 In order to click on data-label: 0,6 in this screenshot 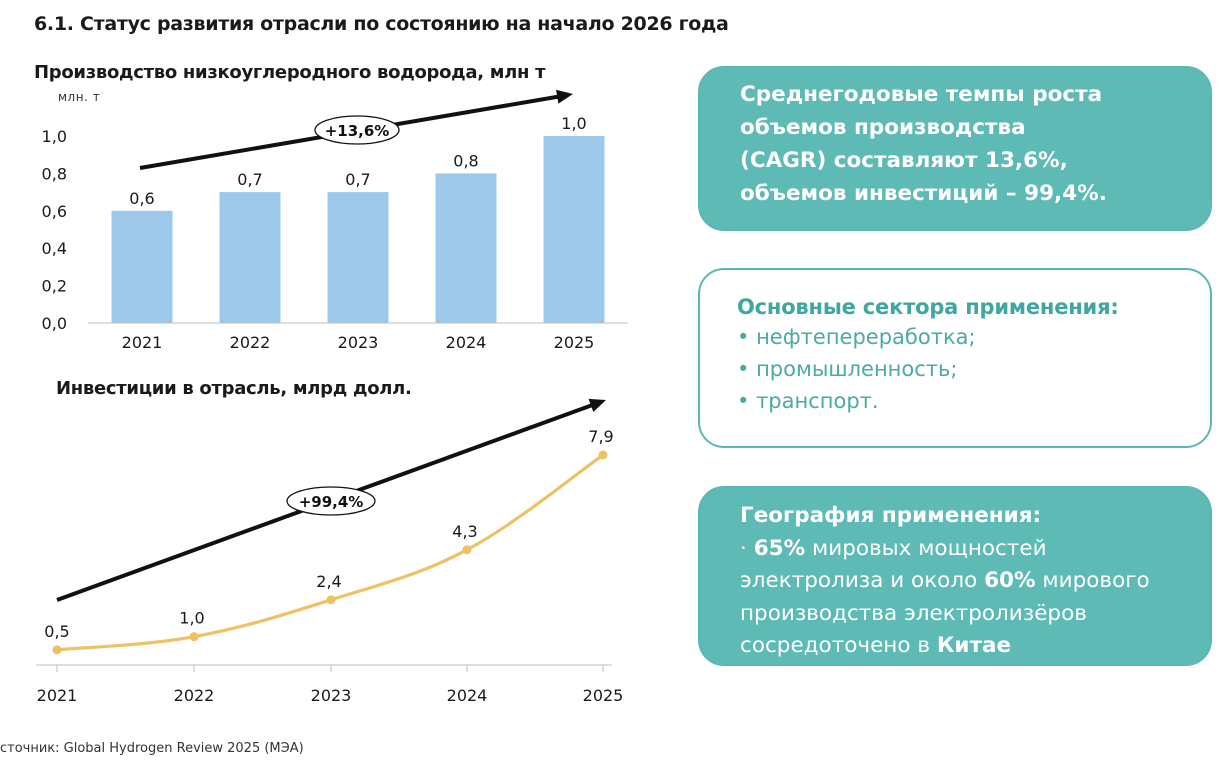, I will do `click(141, 198)`.